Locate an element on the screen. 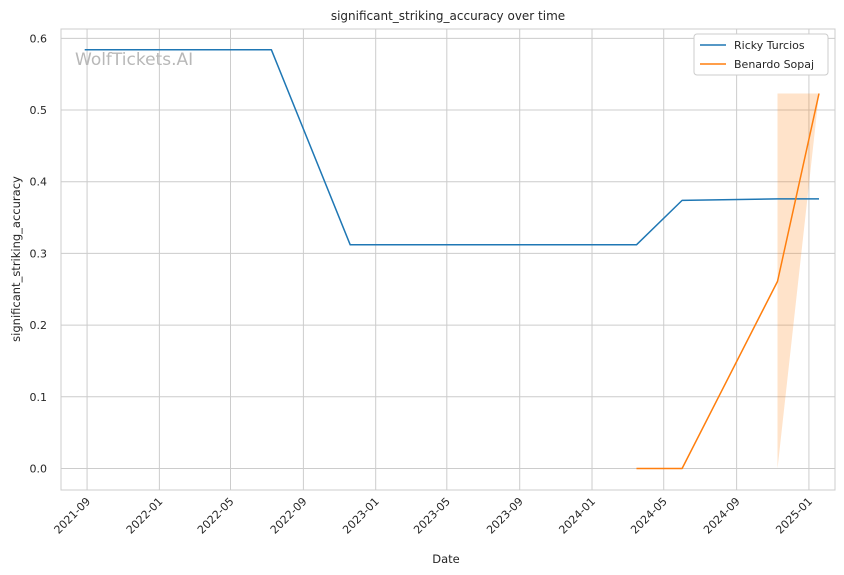 This screenshot has height=575, width=844. y-tick-label-0.2: 0.2 is located at coordinates (39, 325).